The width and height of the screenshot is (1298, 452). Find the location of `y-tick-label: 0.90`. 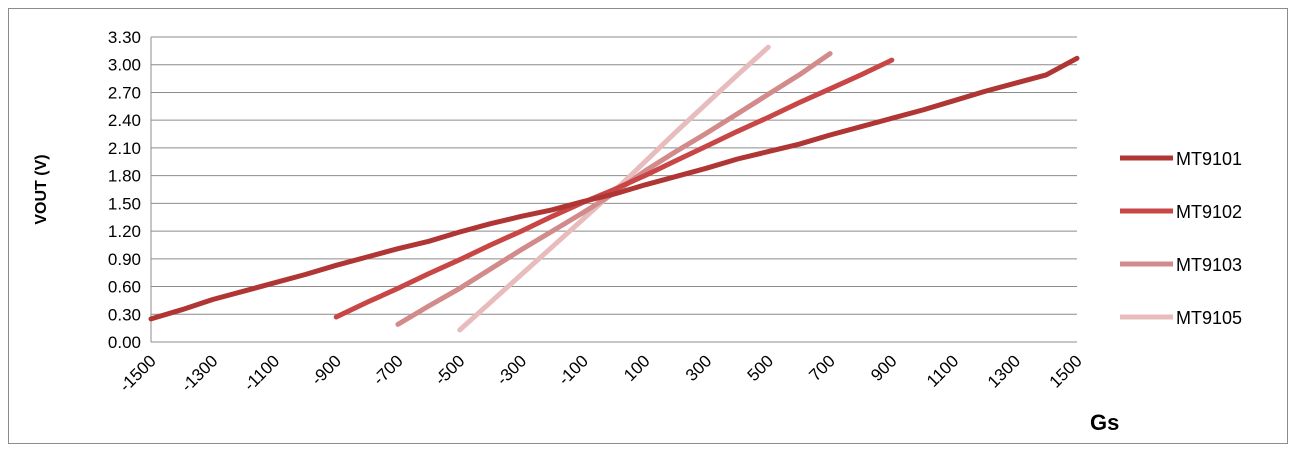

y-tick-label: 0.90 is located at coordinates (124, 259).